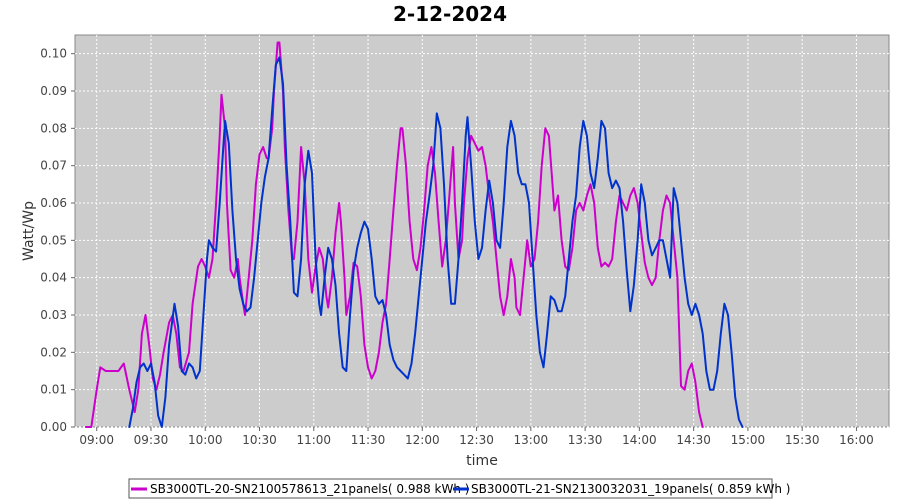  I want to click on x-tick-label: 12:30, so click(476, 440).